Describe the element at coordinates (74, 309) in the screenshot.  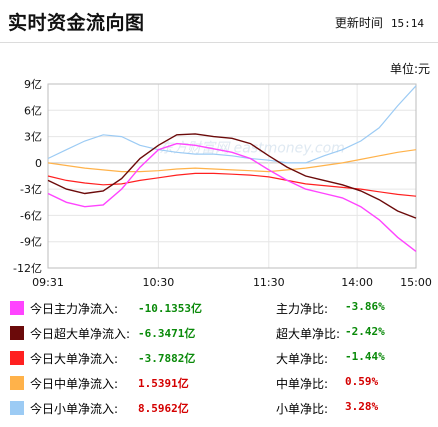
I see `legend-label: 今日主力净流入:` at that location.